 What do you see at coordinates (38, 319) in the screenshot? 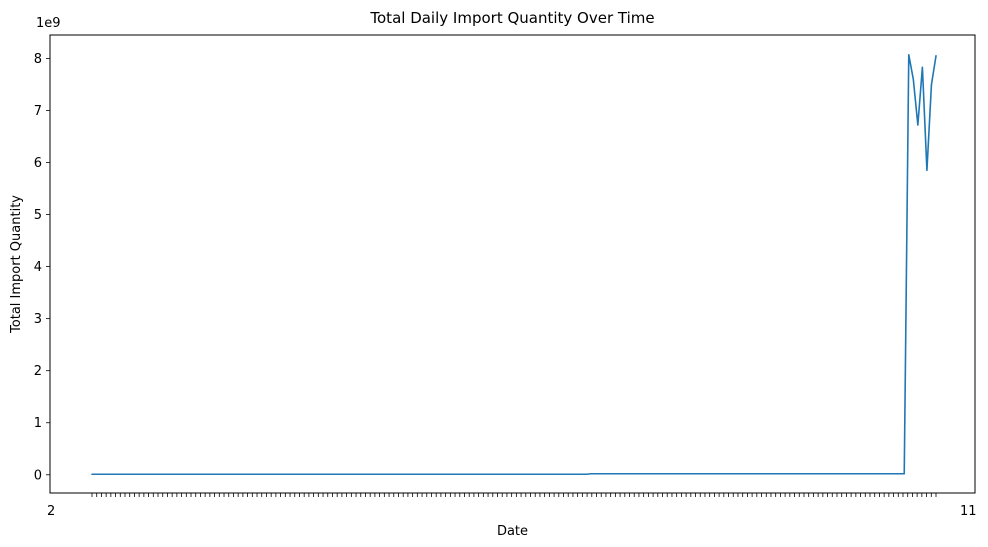
I see `y-tick-label: 3` at bounding box center [38, 319].